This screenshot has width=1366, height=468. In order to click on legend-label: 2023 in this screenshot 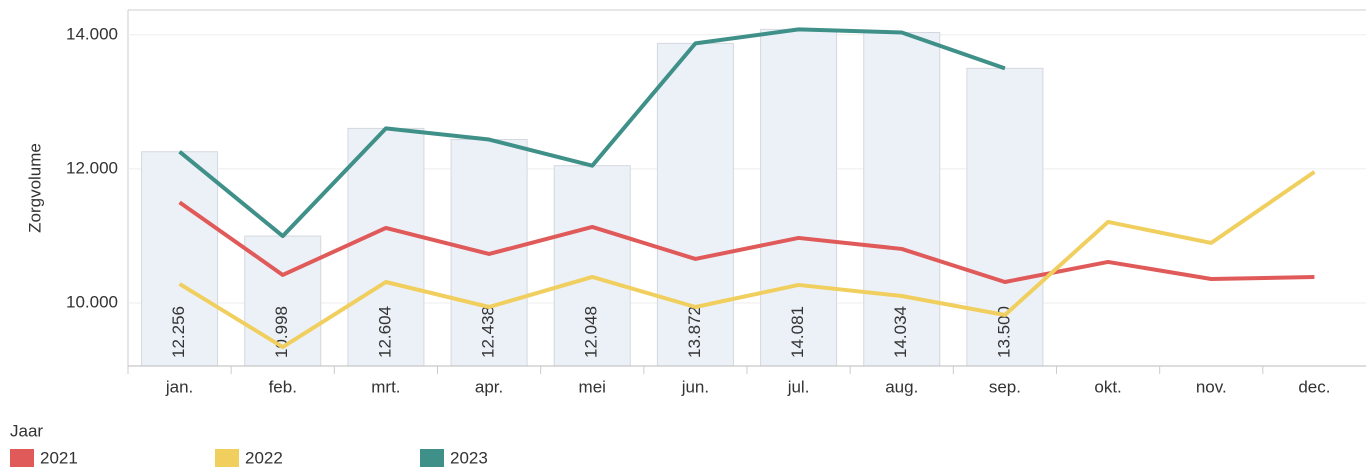, I will do `click(469, 457)`.